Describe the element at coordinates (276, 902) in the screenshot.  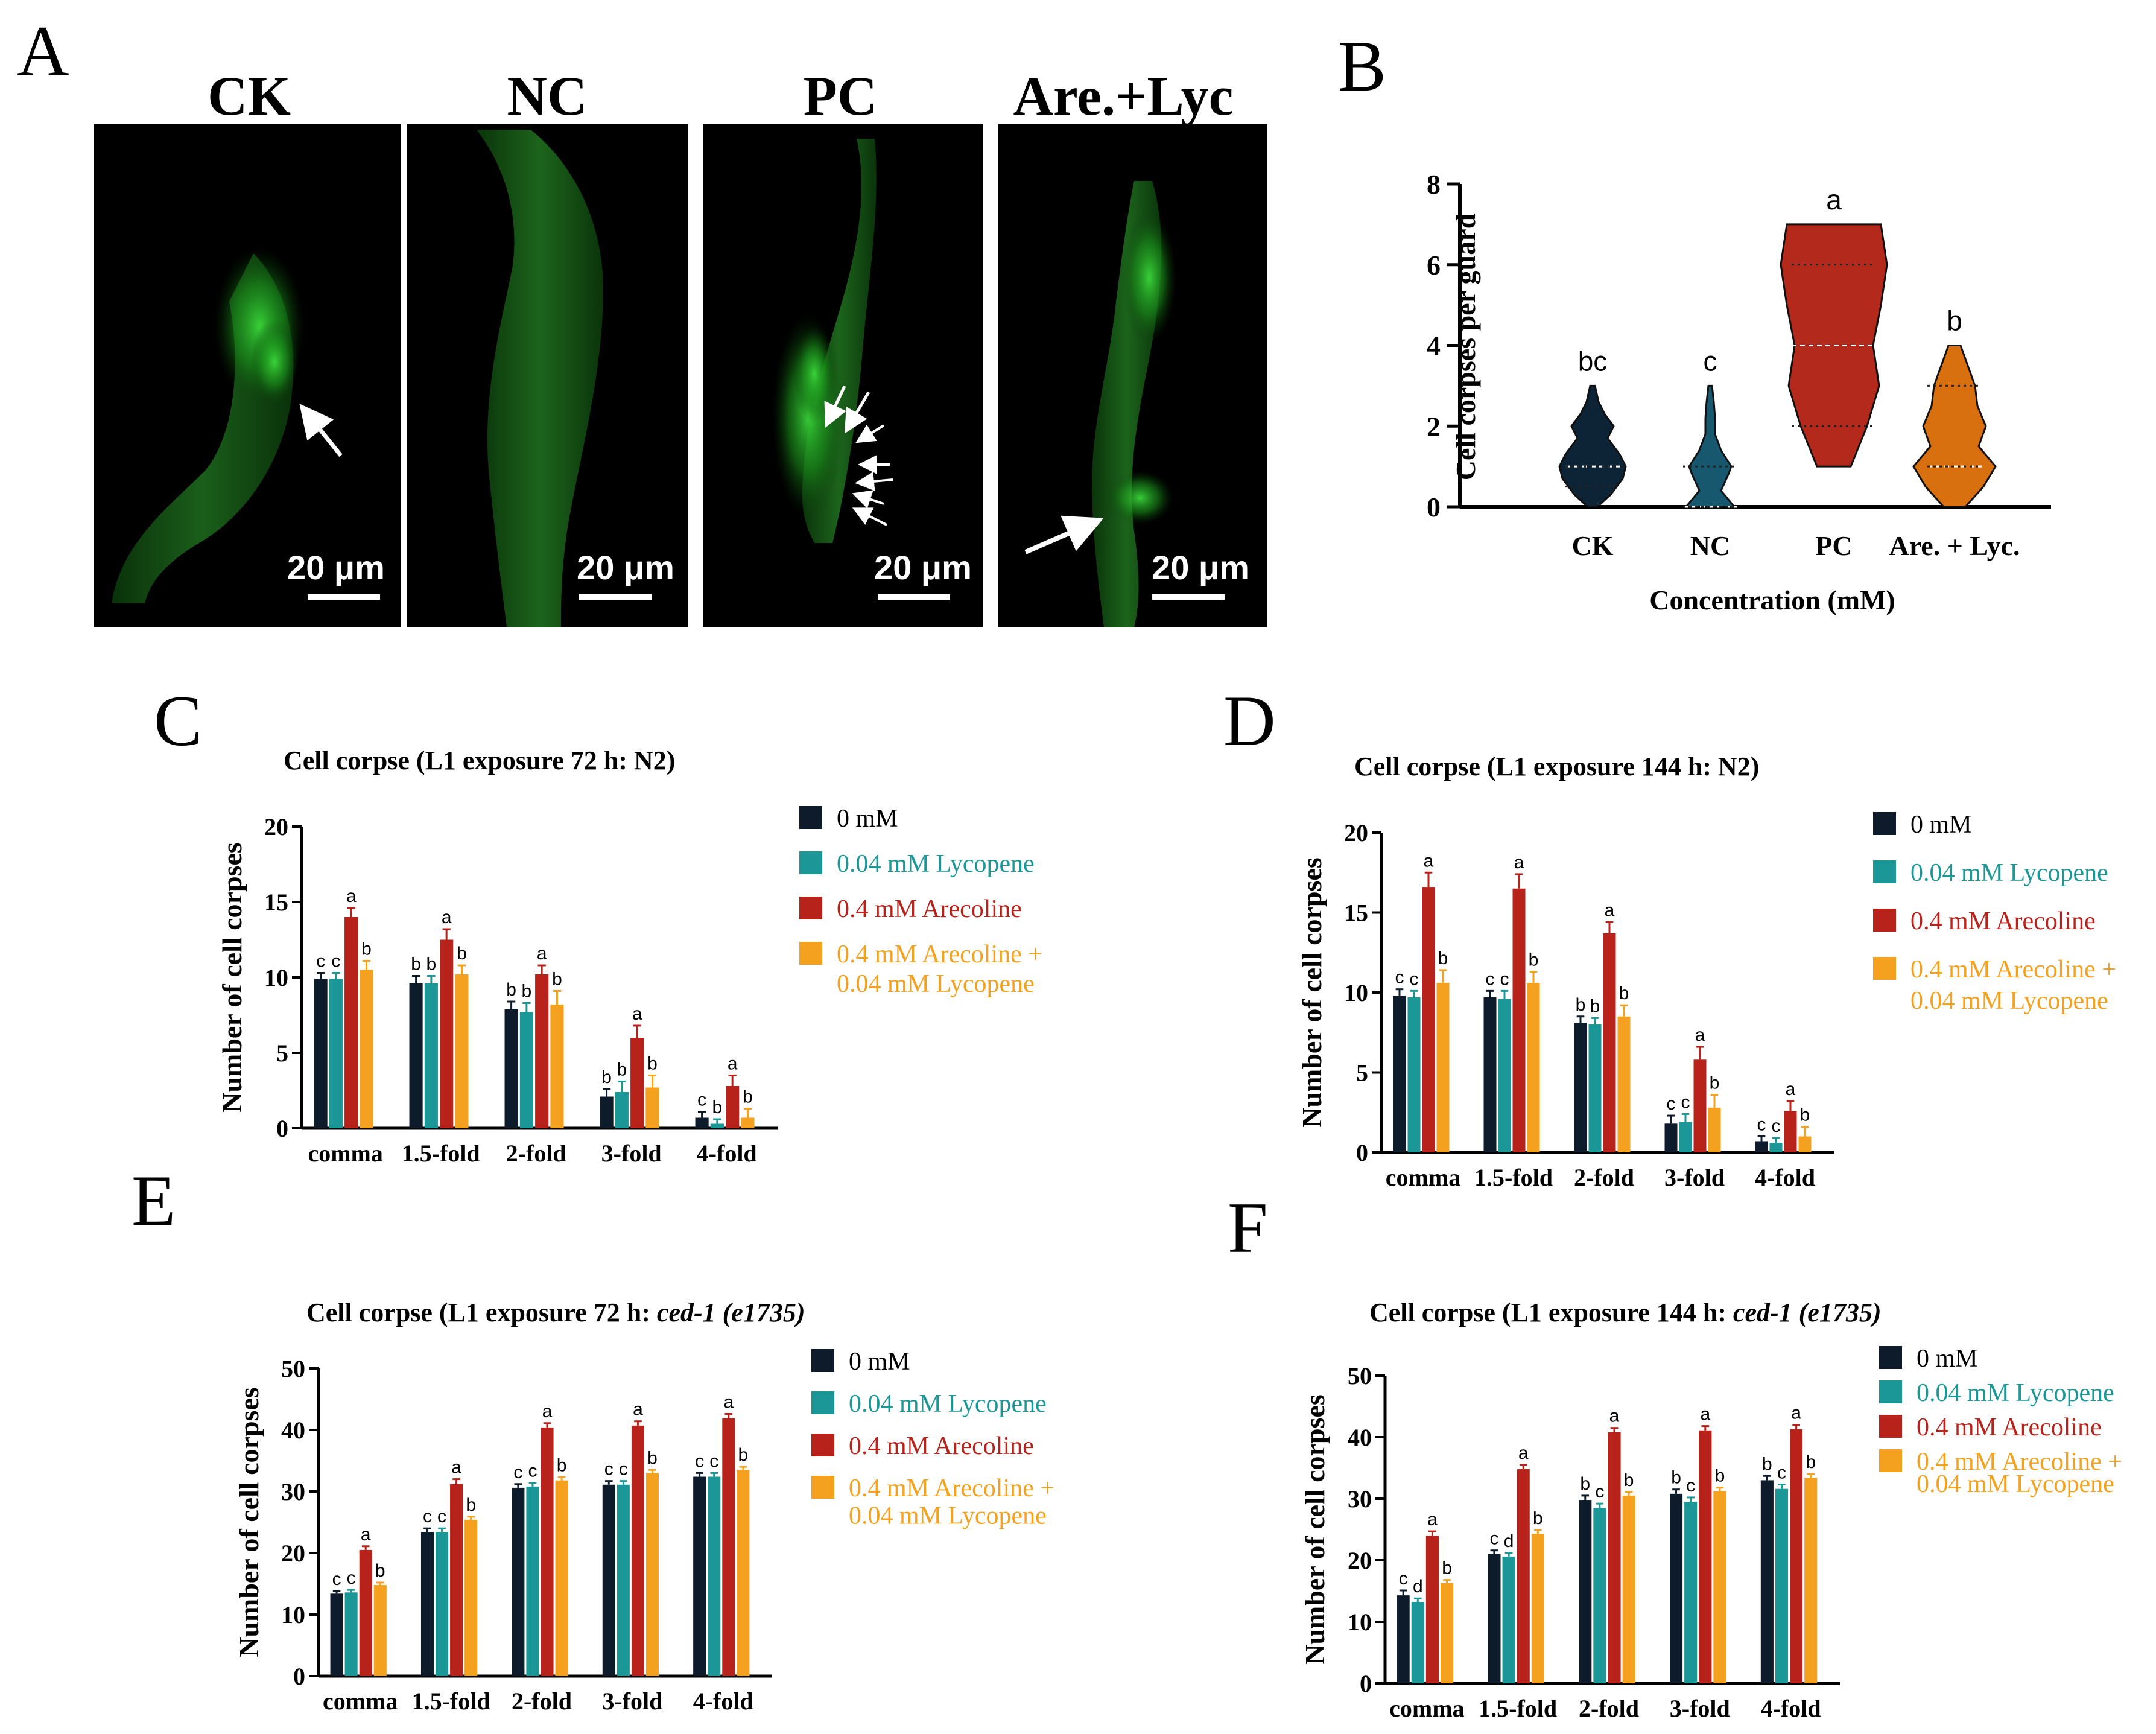
I see `y-tick-label: 15` at that location.